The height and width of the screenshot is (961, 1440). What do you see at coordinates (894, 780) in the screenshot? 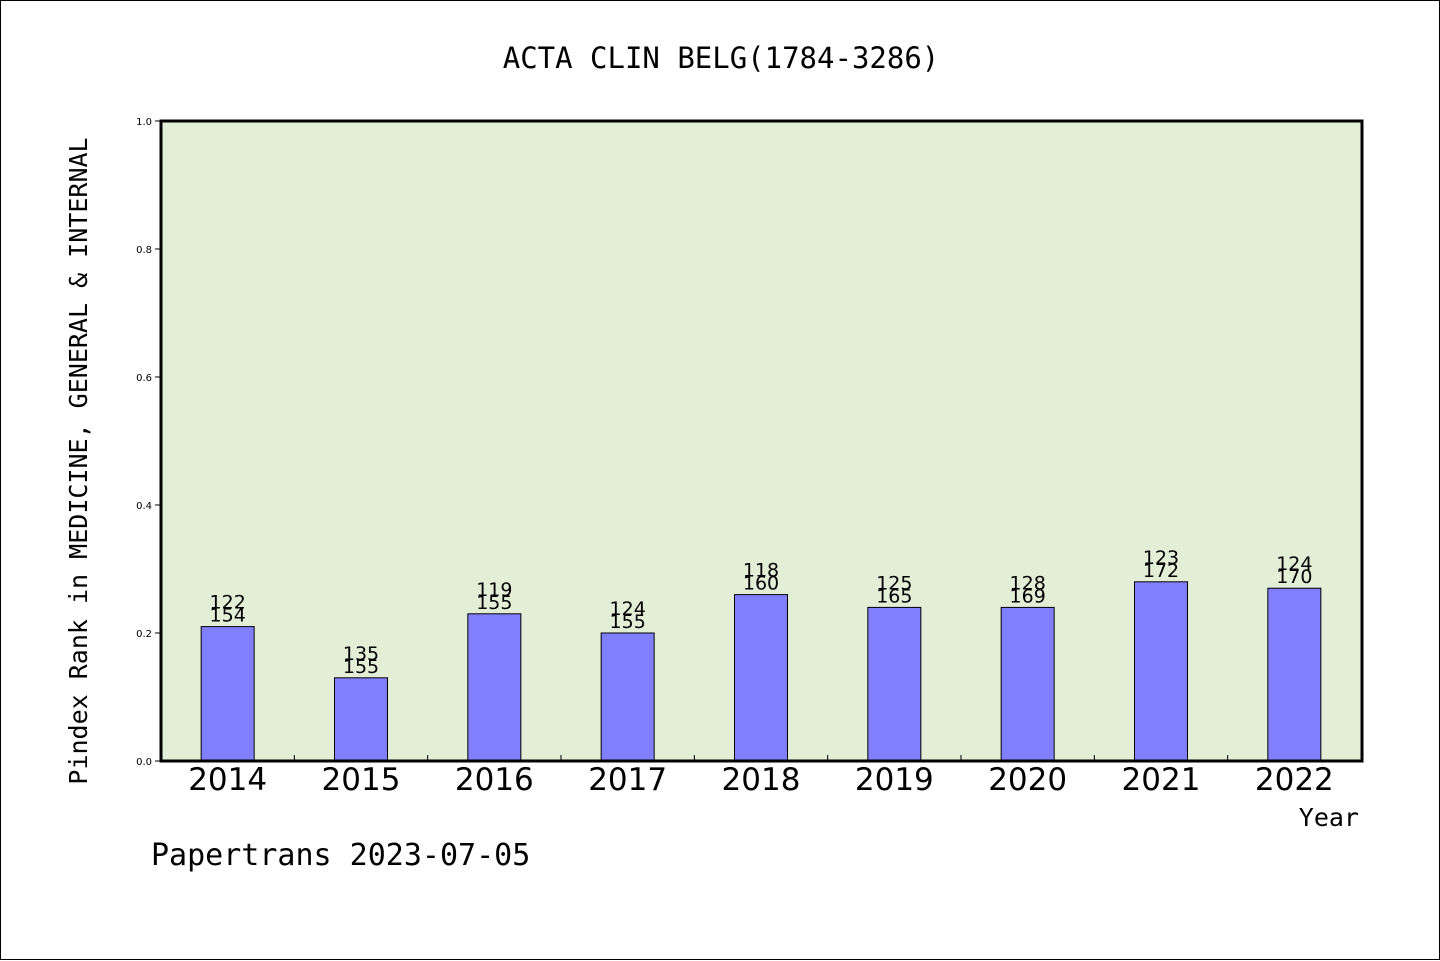
I see `x-tick-label-2019: 2019` at bounding box center [894, 780].